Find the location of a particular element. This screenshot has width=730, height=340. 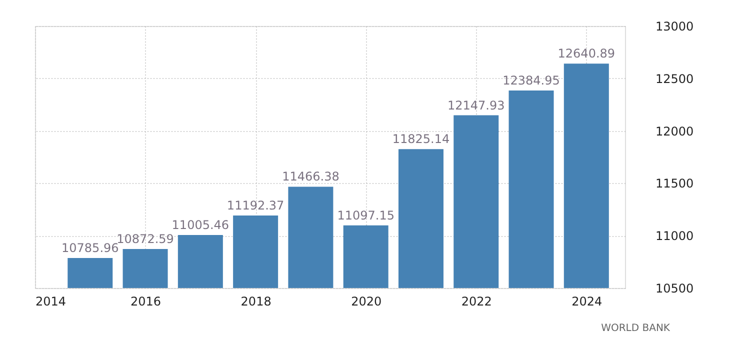

x-tick-label: 2024 is located at coordinates (587, 301).